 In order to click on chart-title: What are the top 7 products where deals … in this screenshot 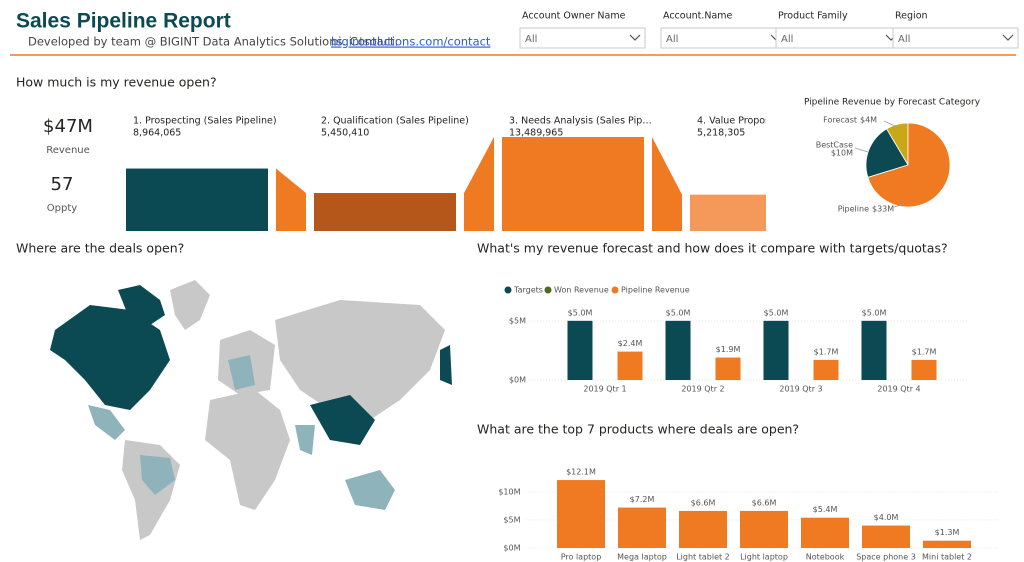, I will do `click(638, 429)`.